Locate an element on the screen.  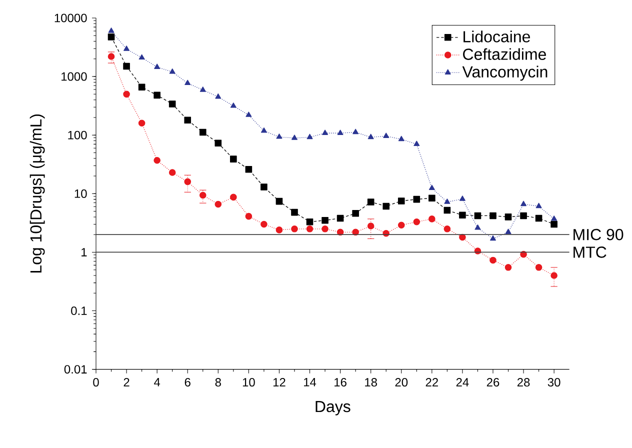
ref-line-label: MIC 90 is located at coordinates (599, 234).